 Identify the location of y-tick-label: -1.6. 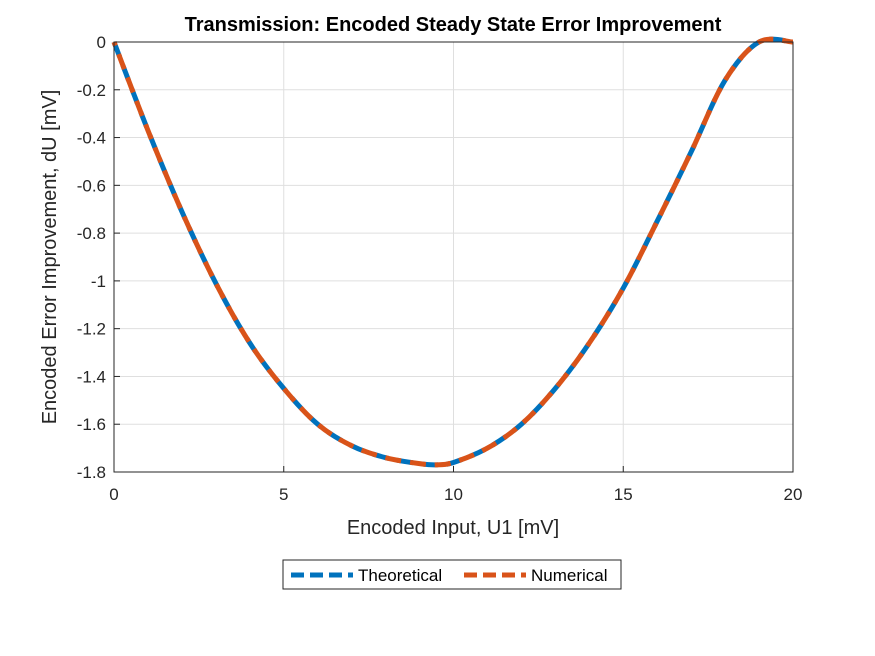
(91, 424).